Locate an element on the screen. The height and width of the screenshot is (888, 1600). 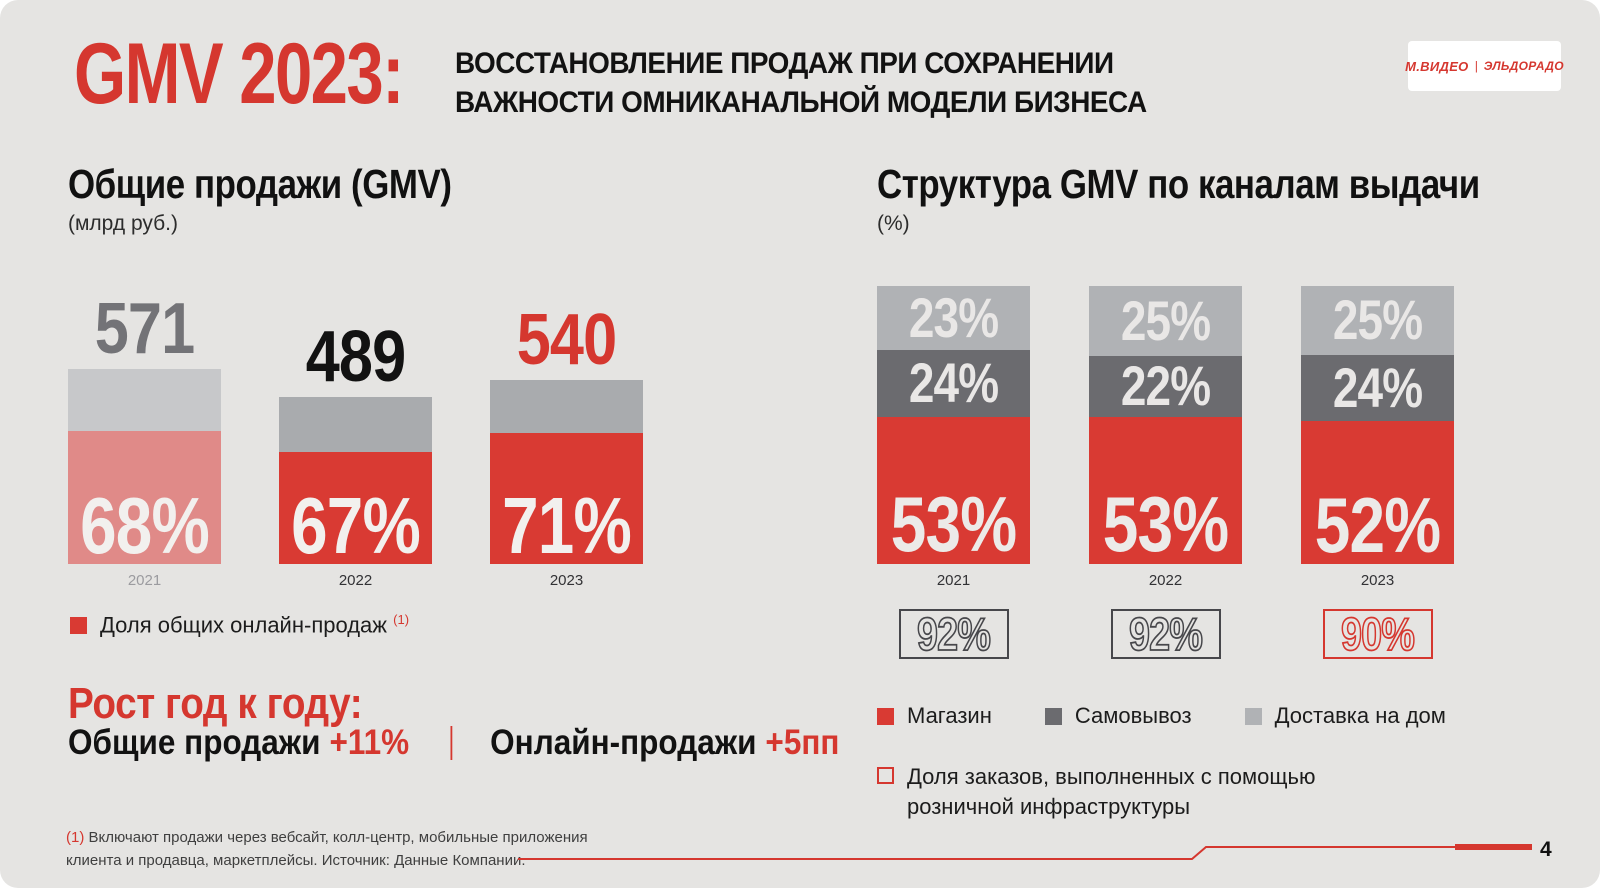
delivery-lightgray-square-icon is located at coordinates (1253, 716).